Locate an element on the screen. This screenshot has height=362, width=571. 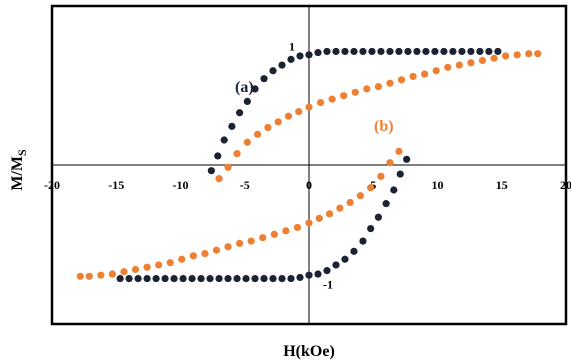
x-tick-label: -5 is located at coordinates (245, 185).